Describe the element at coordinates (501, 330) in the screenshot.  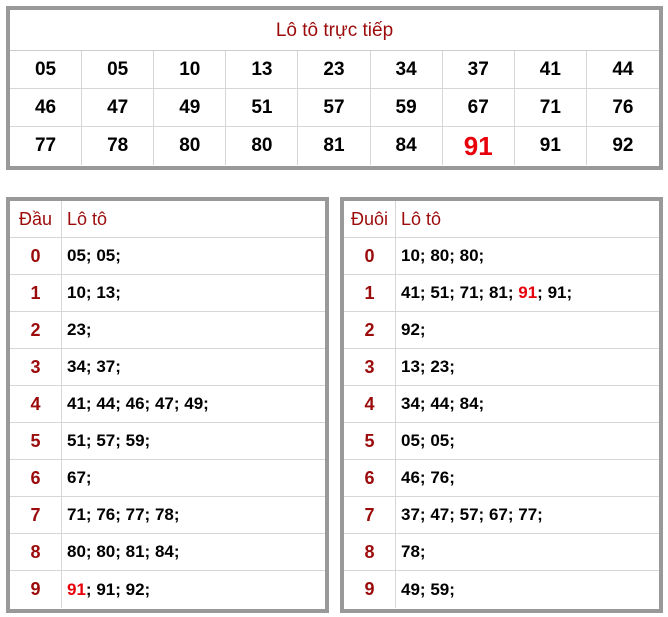
I see `duoi-row: 2 92;` at that location.